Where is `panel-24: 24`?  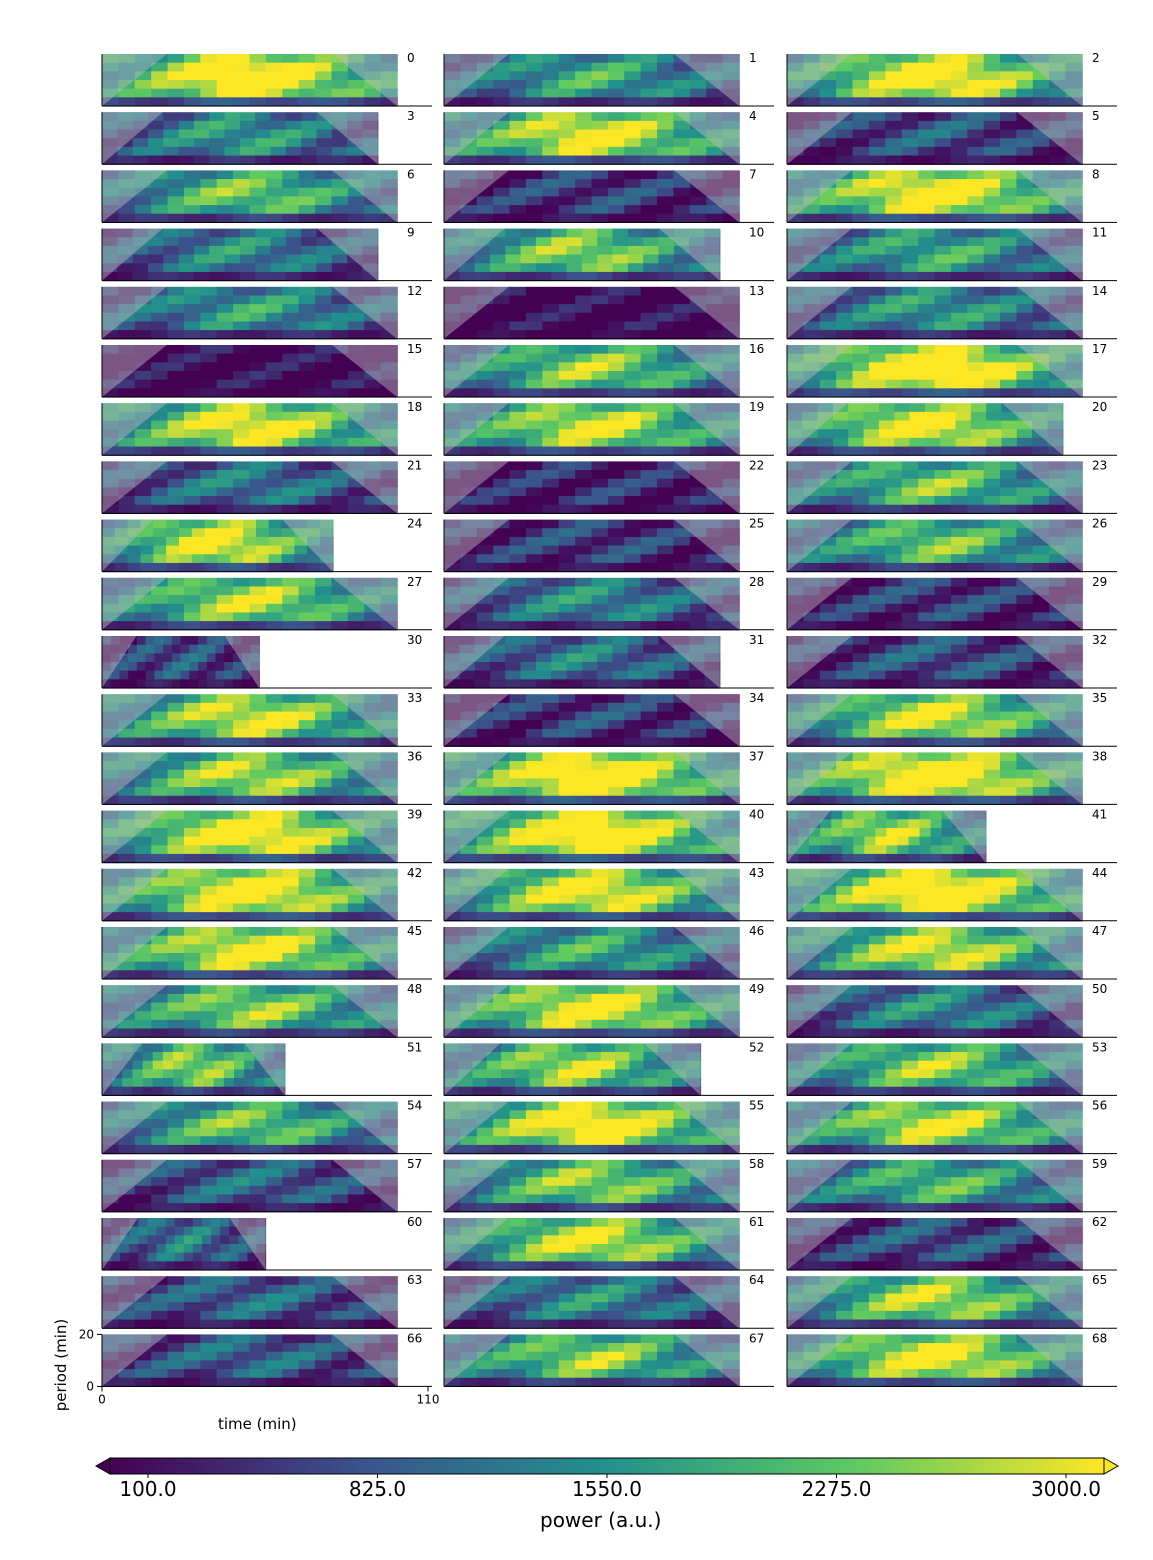 panel-24: 24 is located at coordinates (266, 545).